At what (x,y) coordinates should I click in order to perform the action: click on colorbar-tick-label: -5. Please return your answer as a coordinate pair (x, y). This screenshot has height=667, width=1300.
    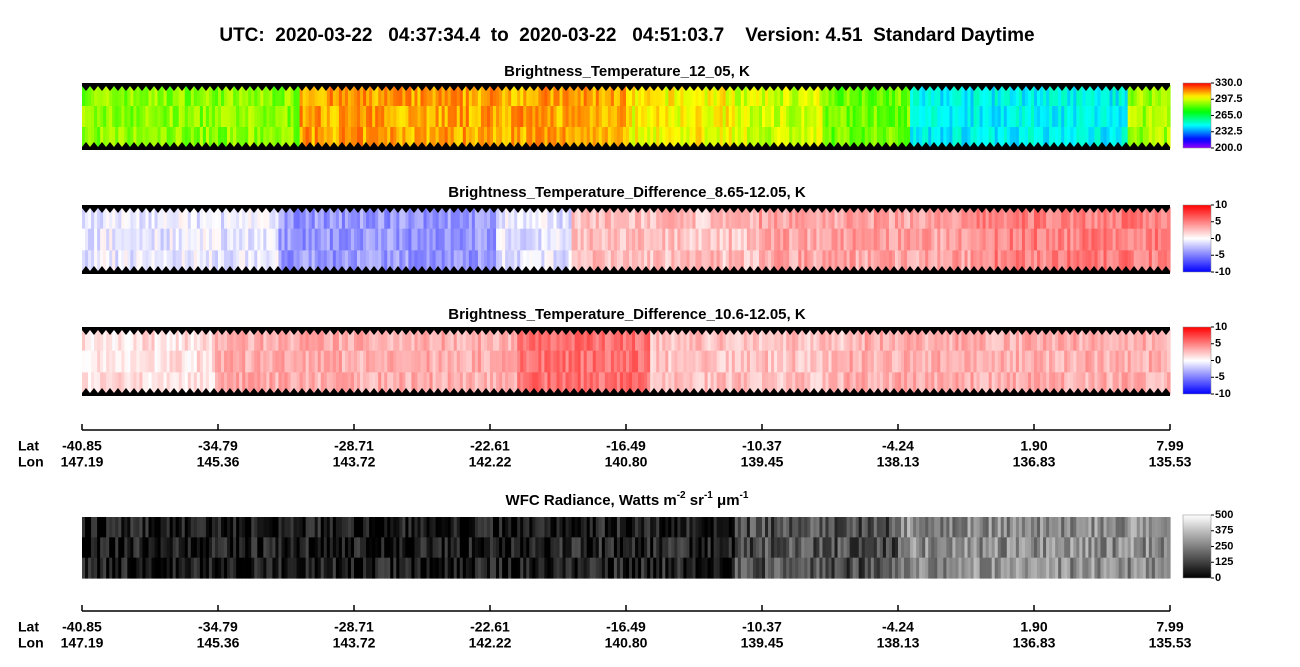
    Looking at the image, I should click on (1220, 377).